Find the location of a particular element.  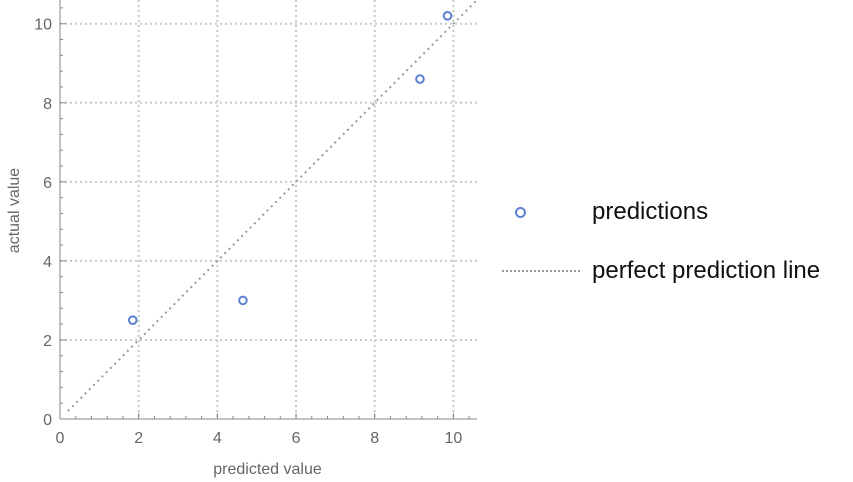

x-tick-label: 0 is located at coordinates (60, 438).